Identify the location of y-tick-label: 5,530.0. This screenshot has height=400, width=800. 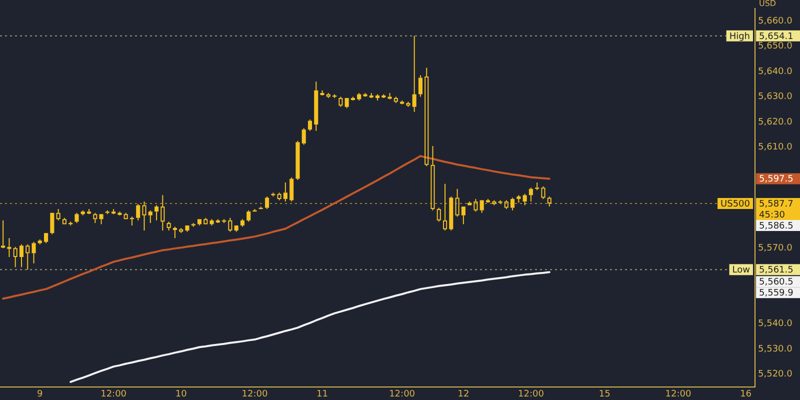
(775, 349).